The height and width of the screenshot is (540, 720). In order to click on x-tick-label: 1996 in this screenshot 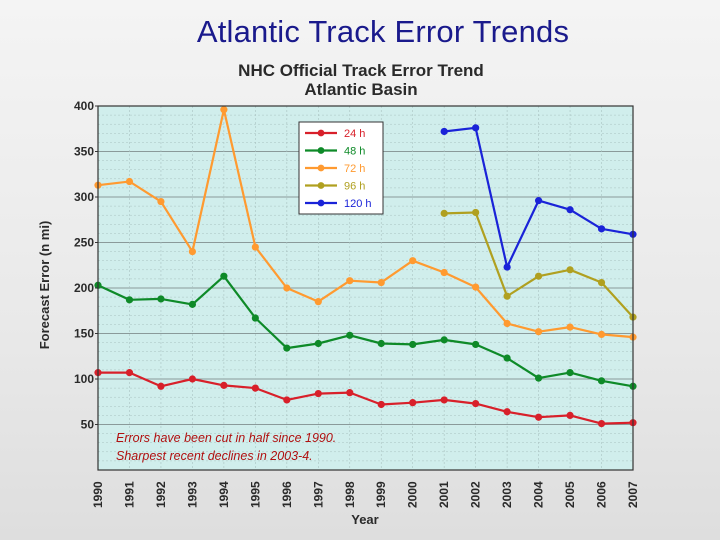, I will do `click(287, 494)`.